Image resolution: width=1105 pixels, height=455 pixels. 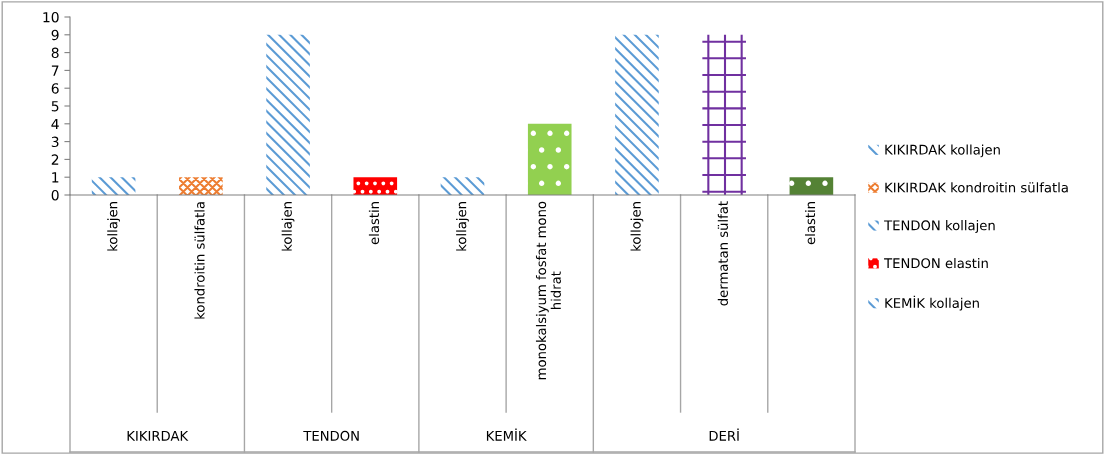 I want to click on x-tick-label: dermatan sülfat, so click(x=722, y=253).